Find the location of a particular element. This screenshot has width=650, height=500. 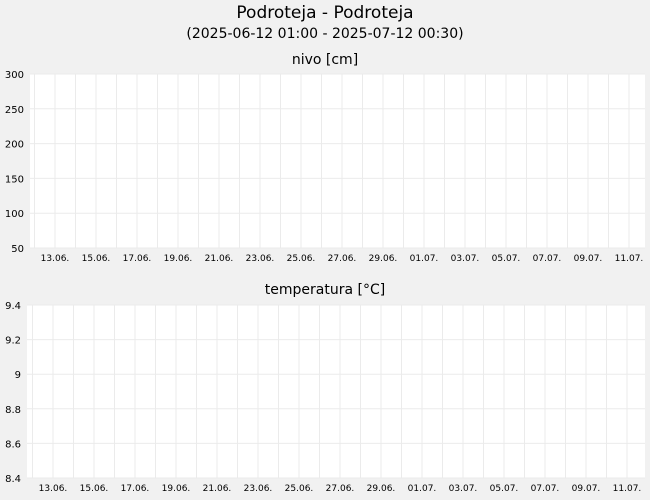

y-tick-label: 50 is located at coordinates (17, 249).